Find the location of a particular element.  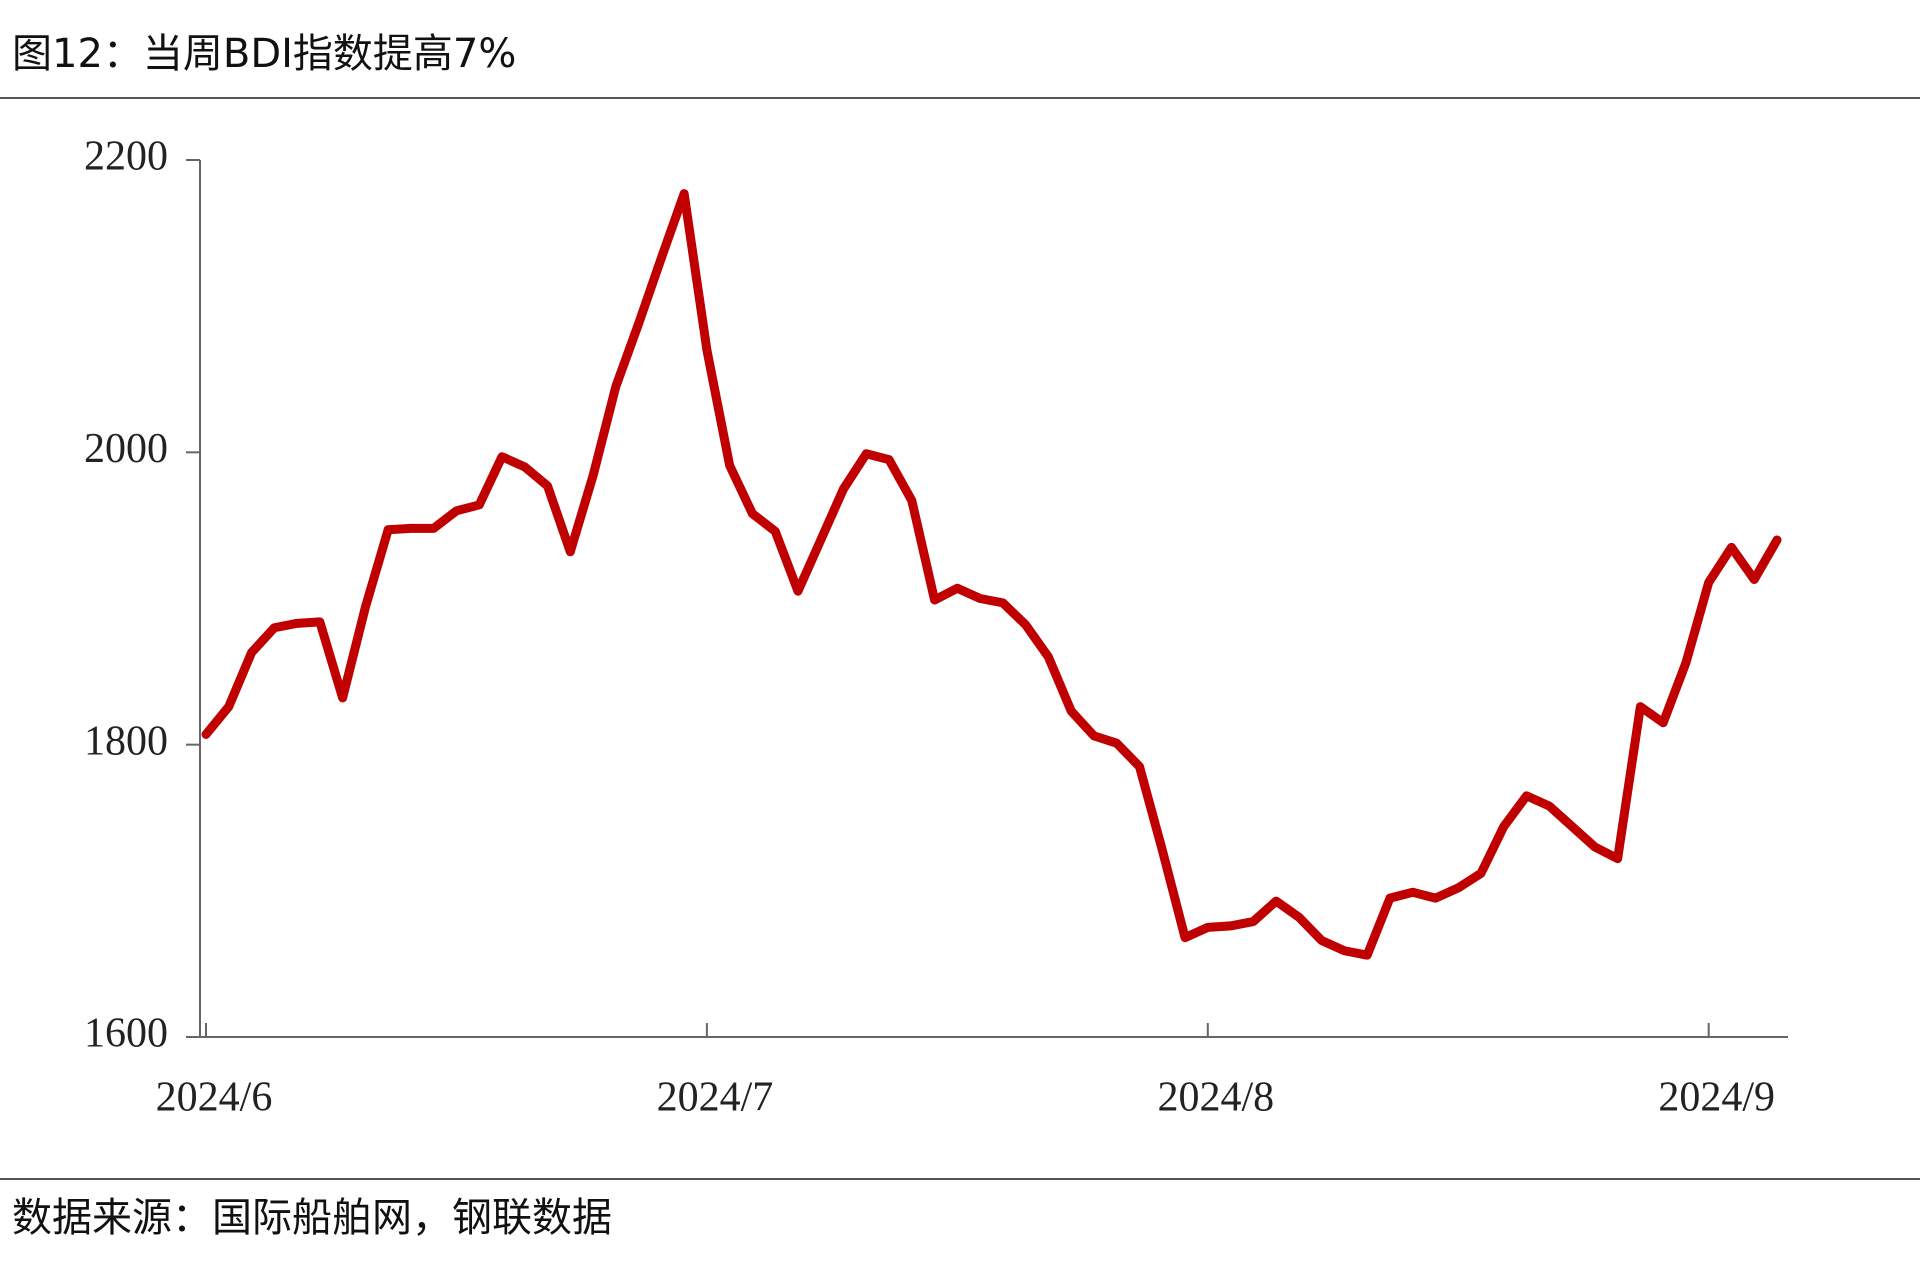

y-tick-label: 1800 is located at coordinates (126, 741).